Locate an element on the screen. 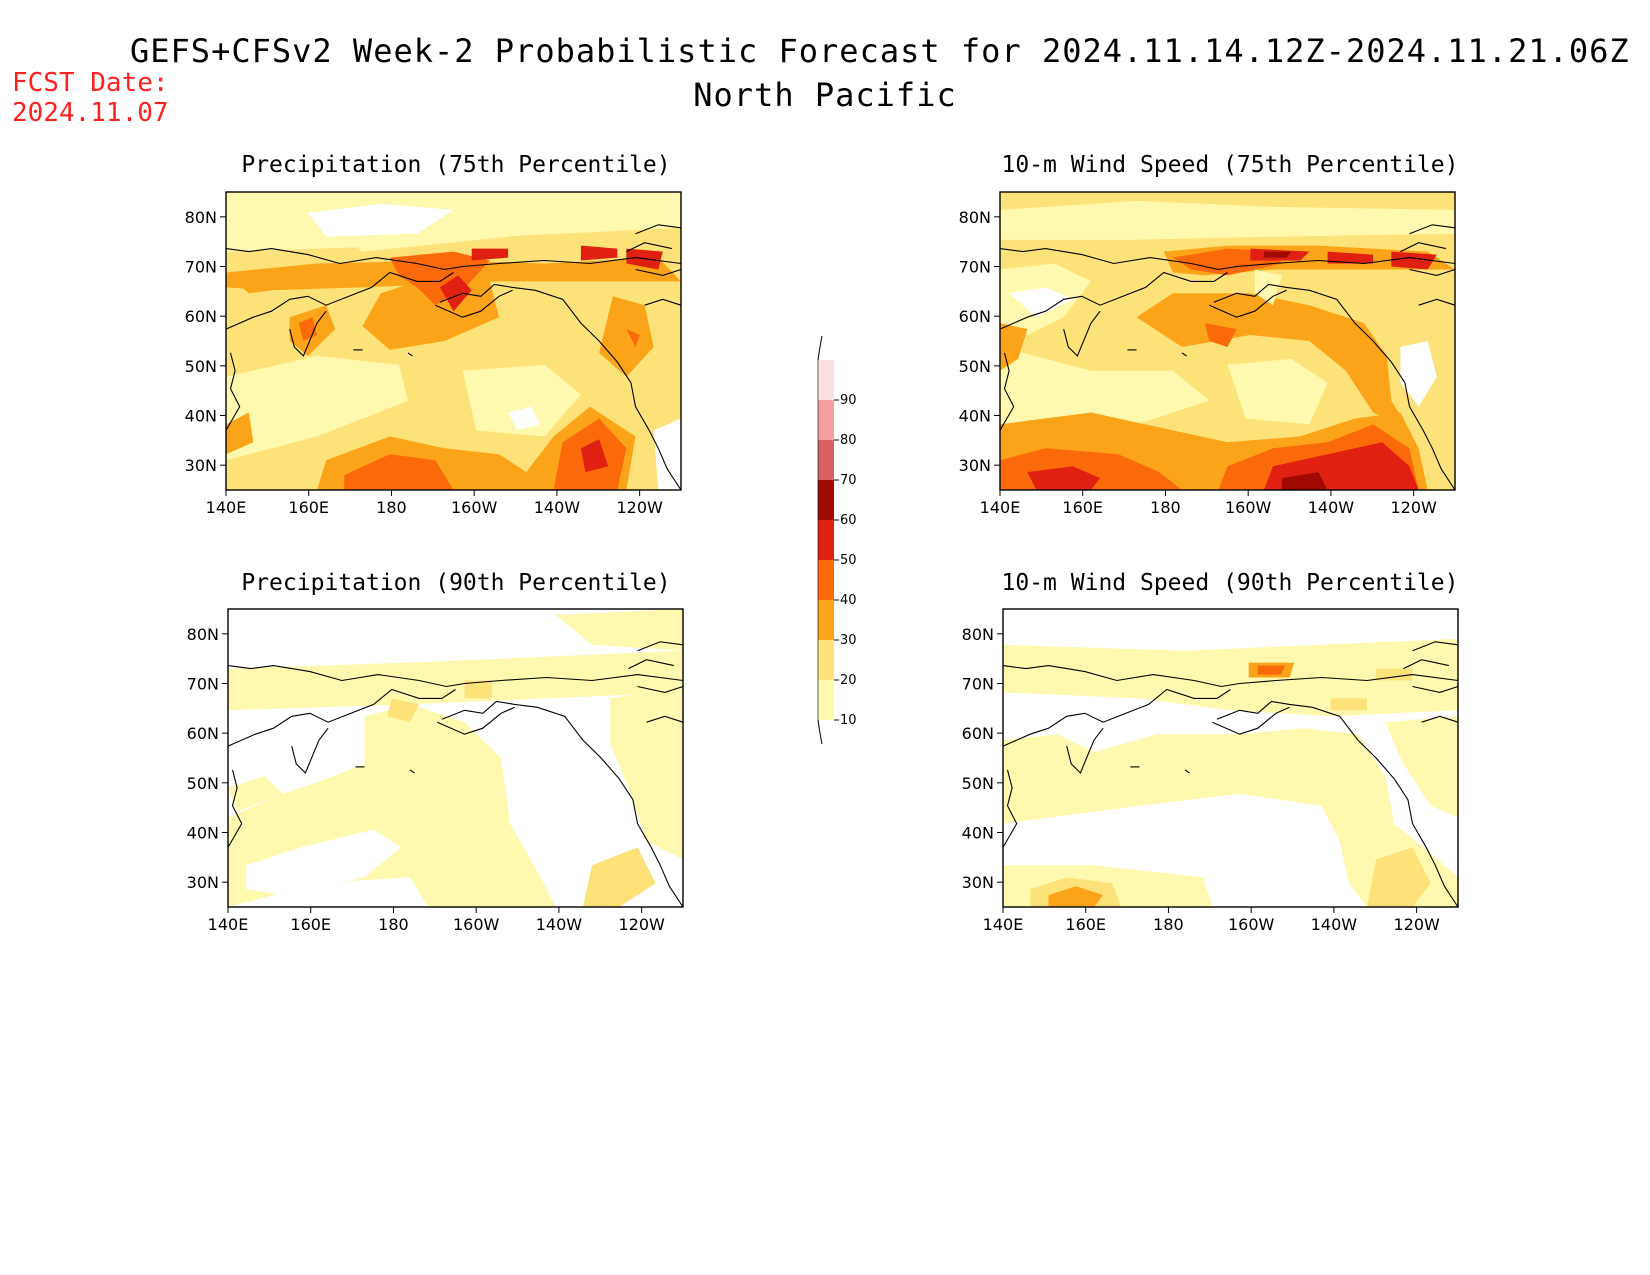 The width and height of the screenshot is (1650, 1275). forecast-date-label: FCST Date: is located at coordinates (90, 83).